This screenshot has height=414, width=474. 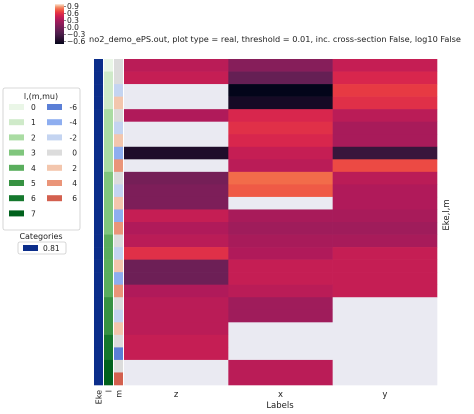 I want to click on legend-label: -4, so click(x=74, y=122).